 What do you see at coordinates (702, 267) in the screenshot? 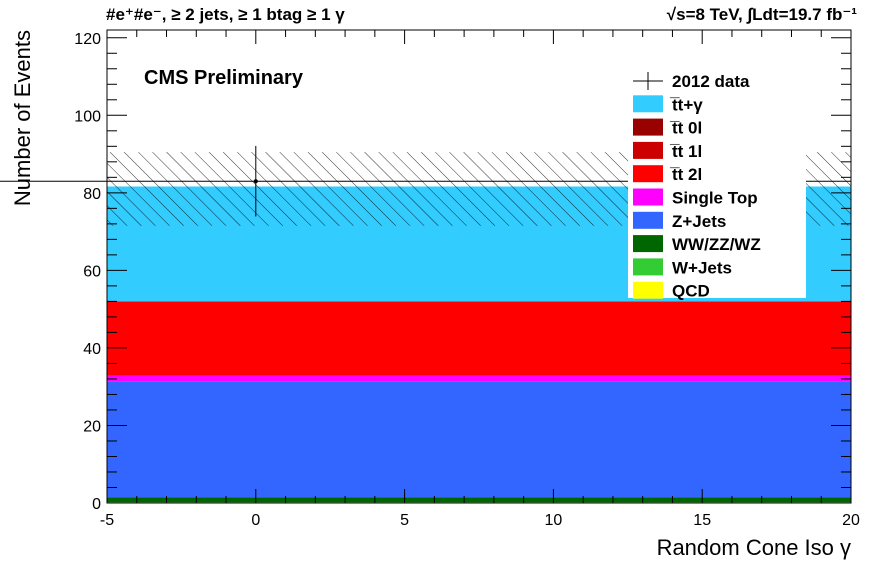
I see `legend-label: W+Jets` at bounding box center [702, 267].